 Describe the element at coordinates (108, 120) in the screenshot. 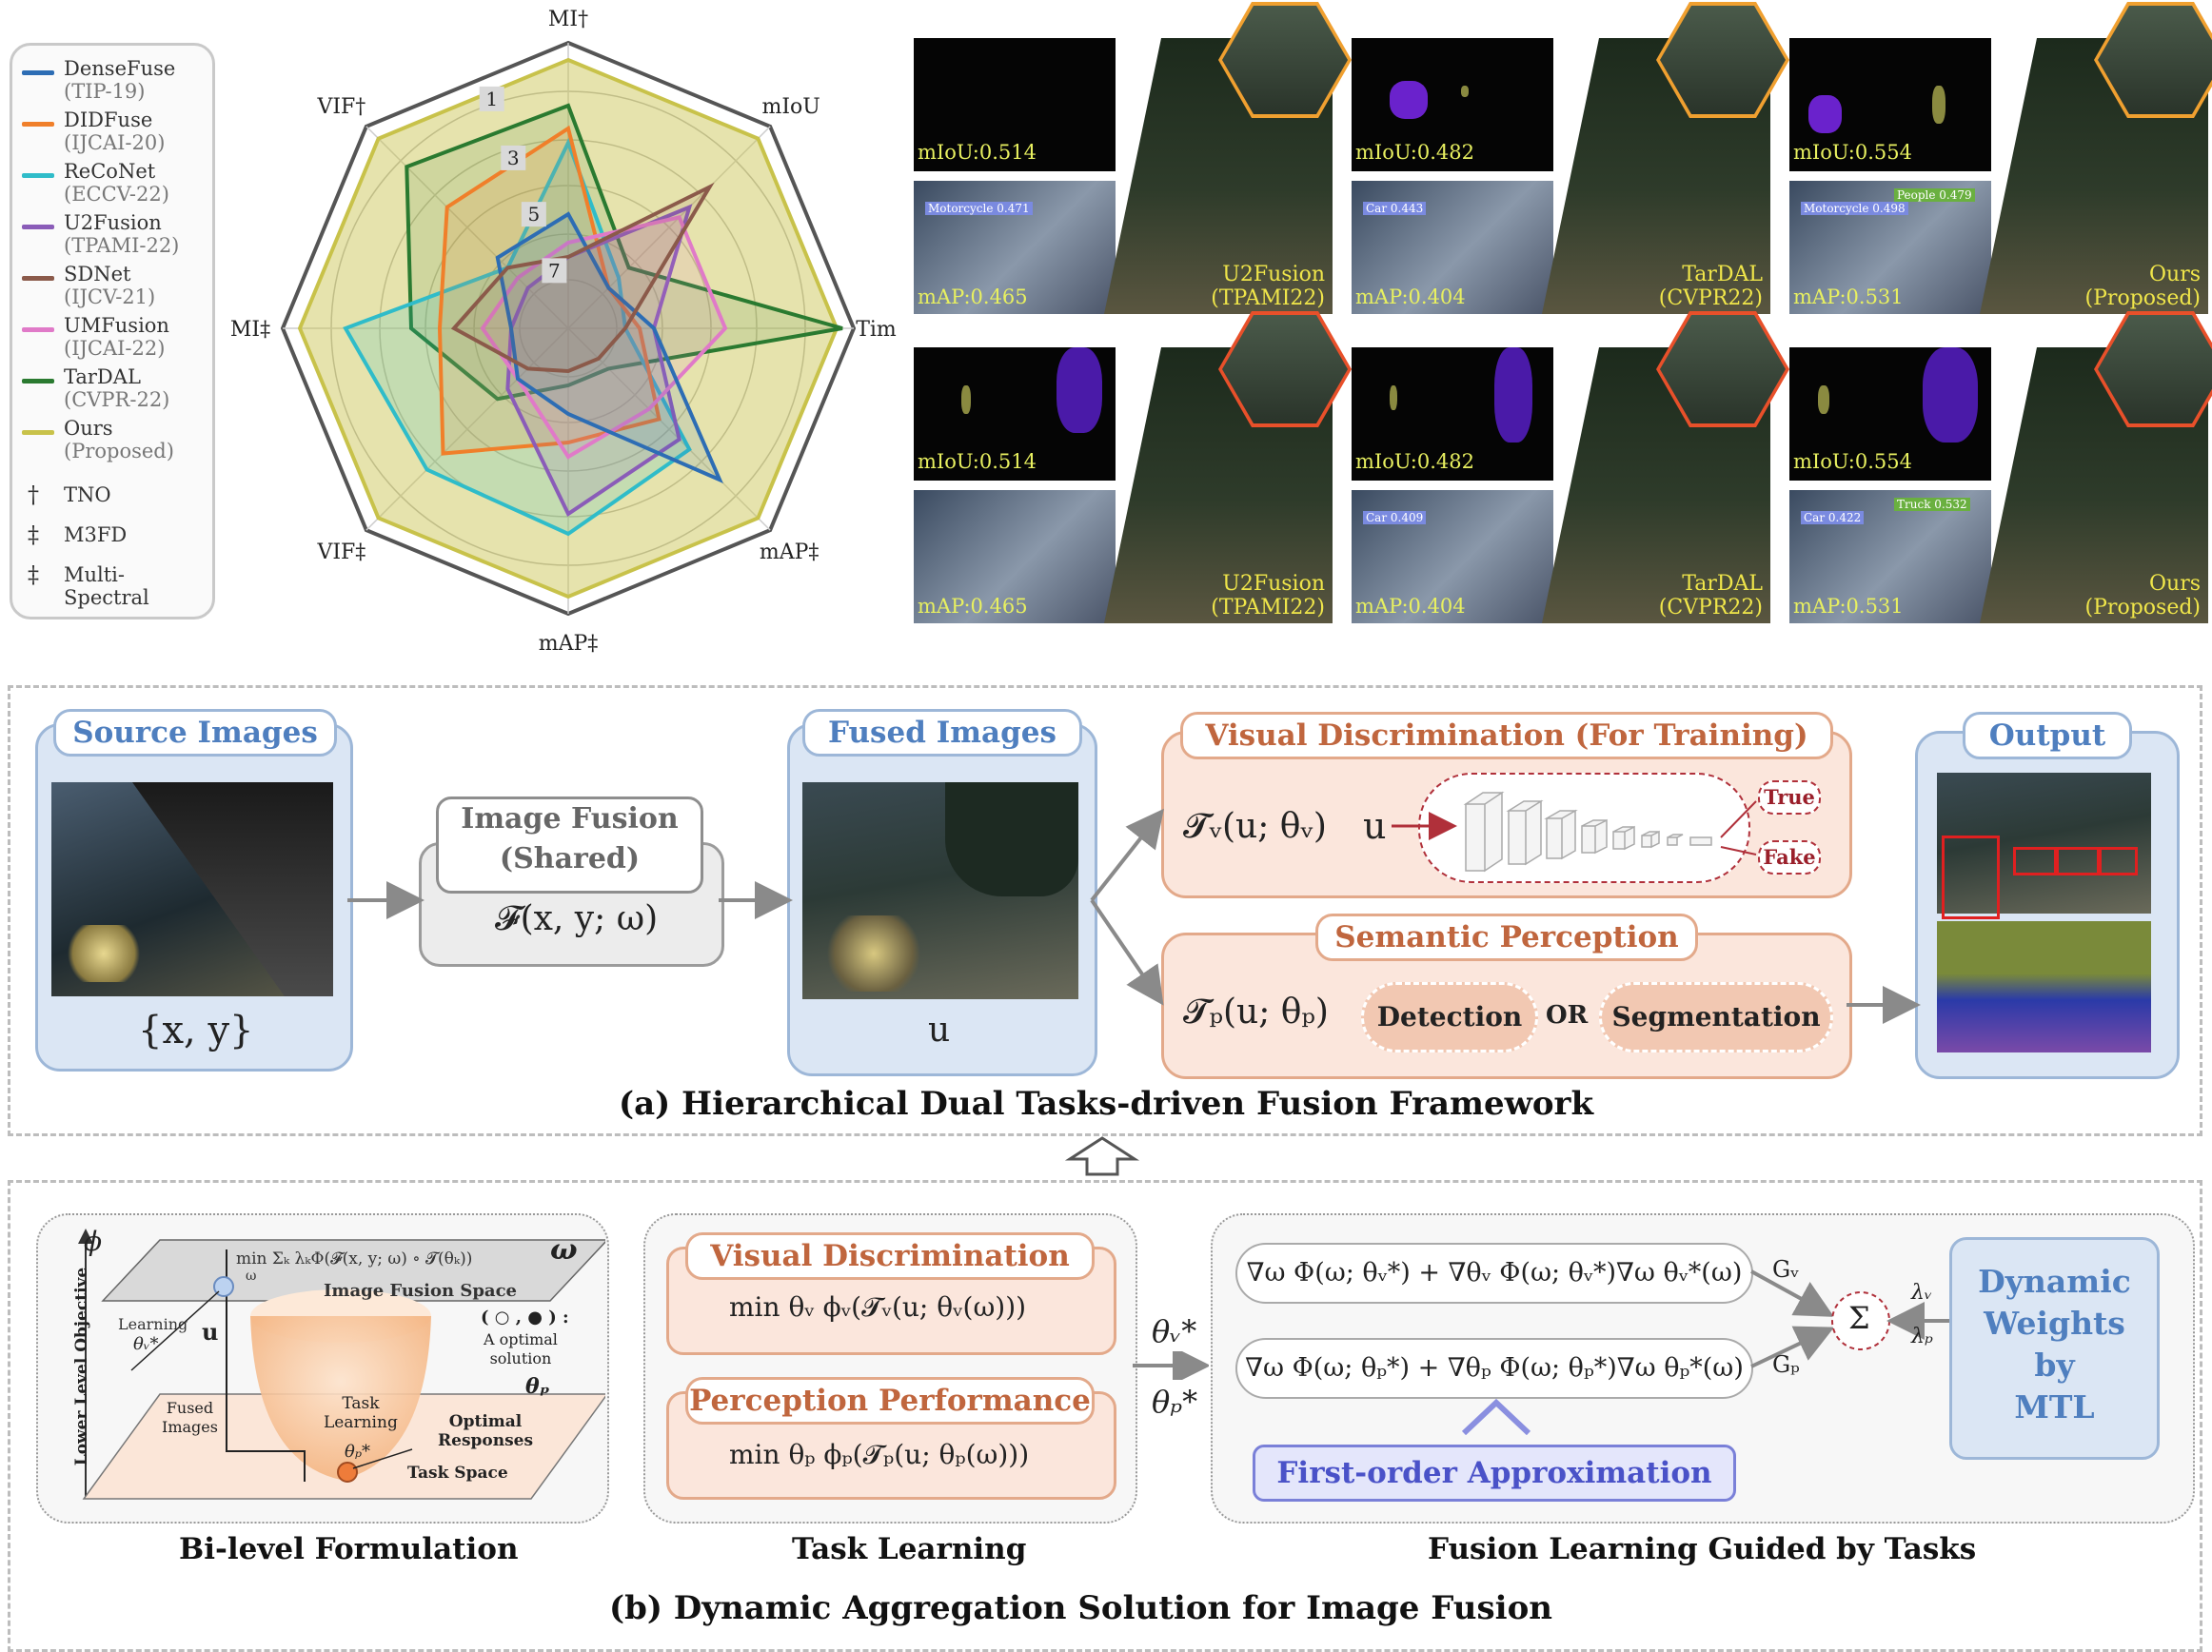

I see `legend-method-name: DIDFuse` at that location.